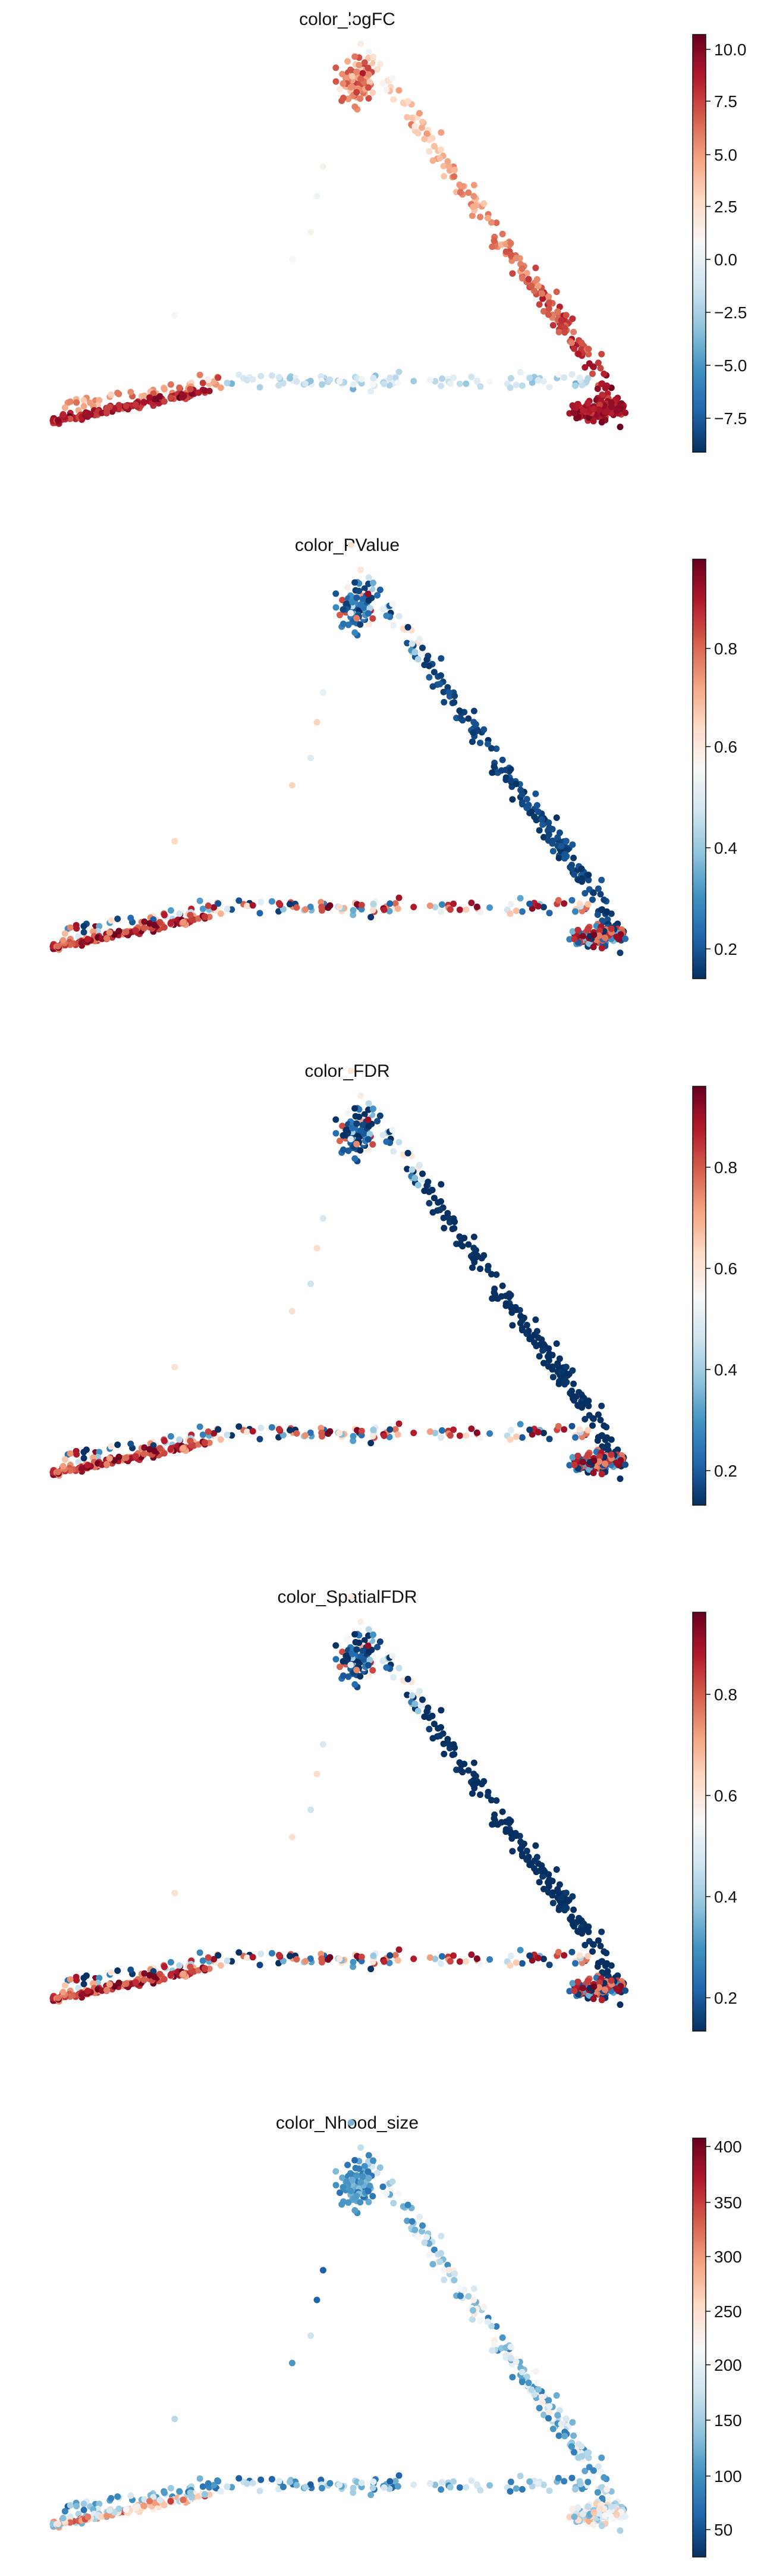 This screenshot has width=767, height=2576. What do you see at coordinates (725, 1897) in the screenshot?
I see `colorbar-tick-label: 0.4` at bounding box center [725, 1897].